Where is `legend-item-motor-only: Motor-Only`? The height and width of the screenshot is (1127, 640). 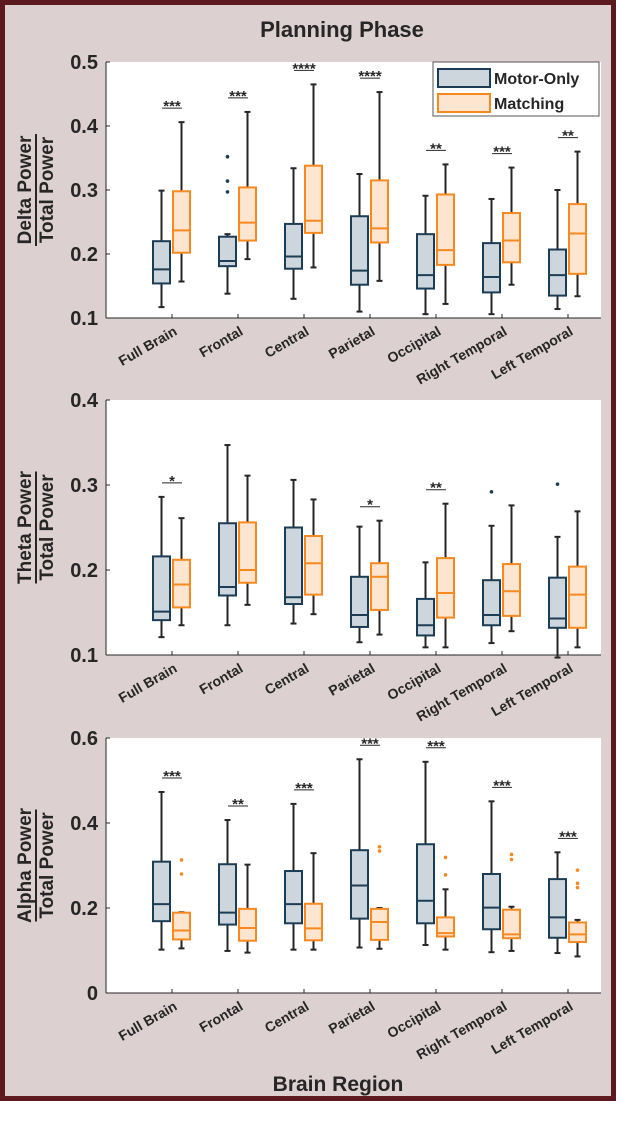
legend-item-motor-only: Motor-Only is located at coordinates (508, 78).